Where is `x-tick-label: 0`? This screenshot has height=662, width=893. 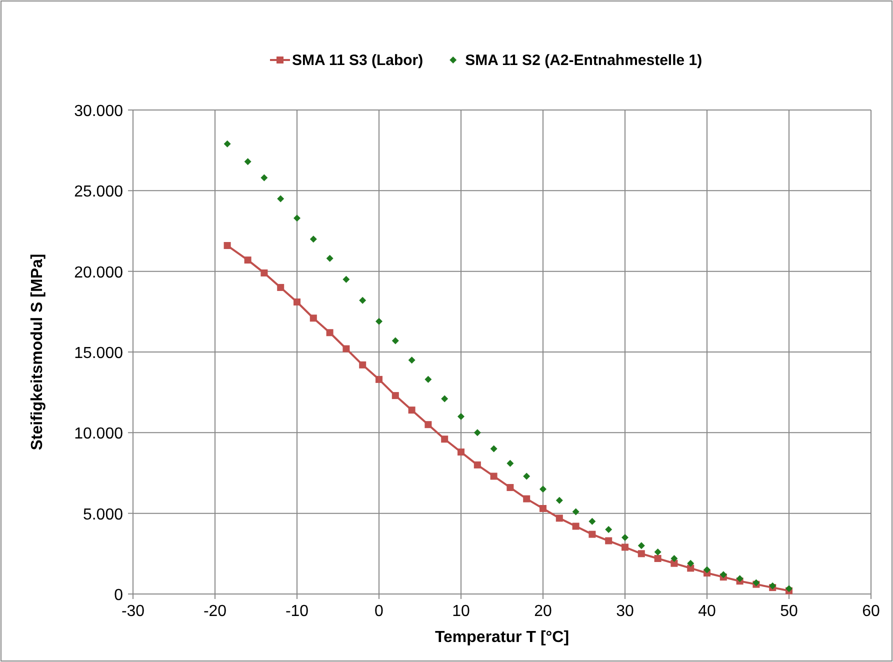 x-tick-label: 0 is located at coordinates (379, 611).